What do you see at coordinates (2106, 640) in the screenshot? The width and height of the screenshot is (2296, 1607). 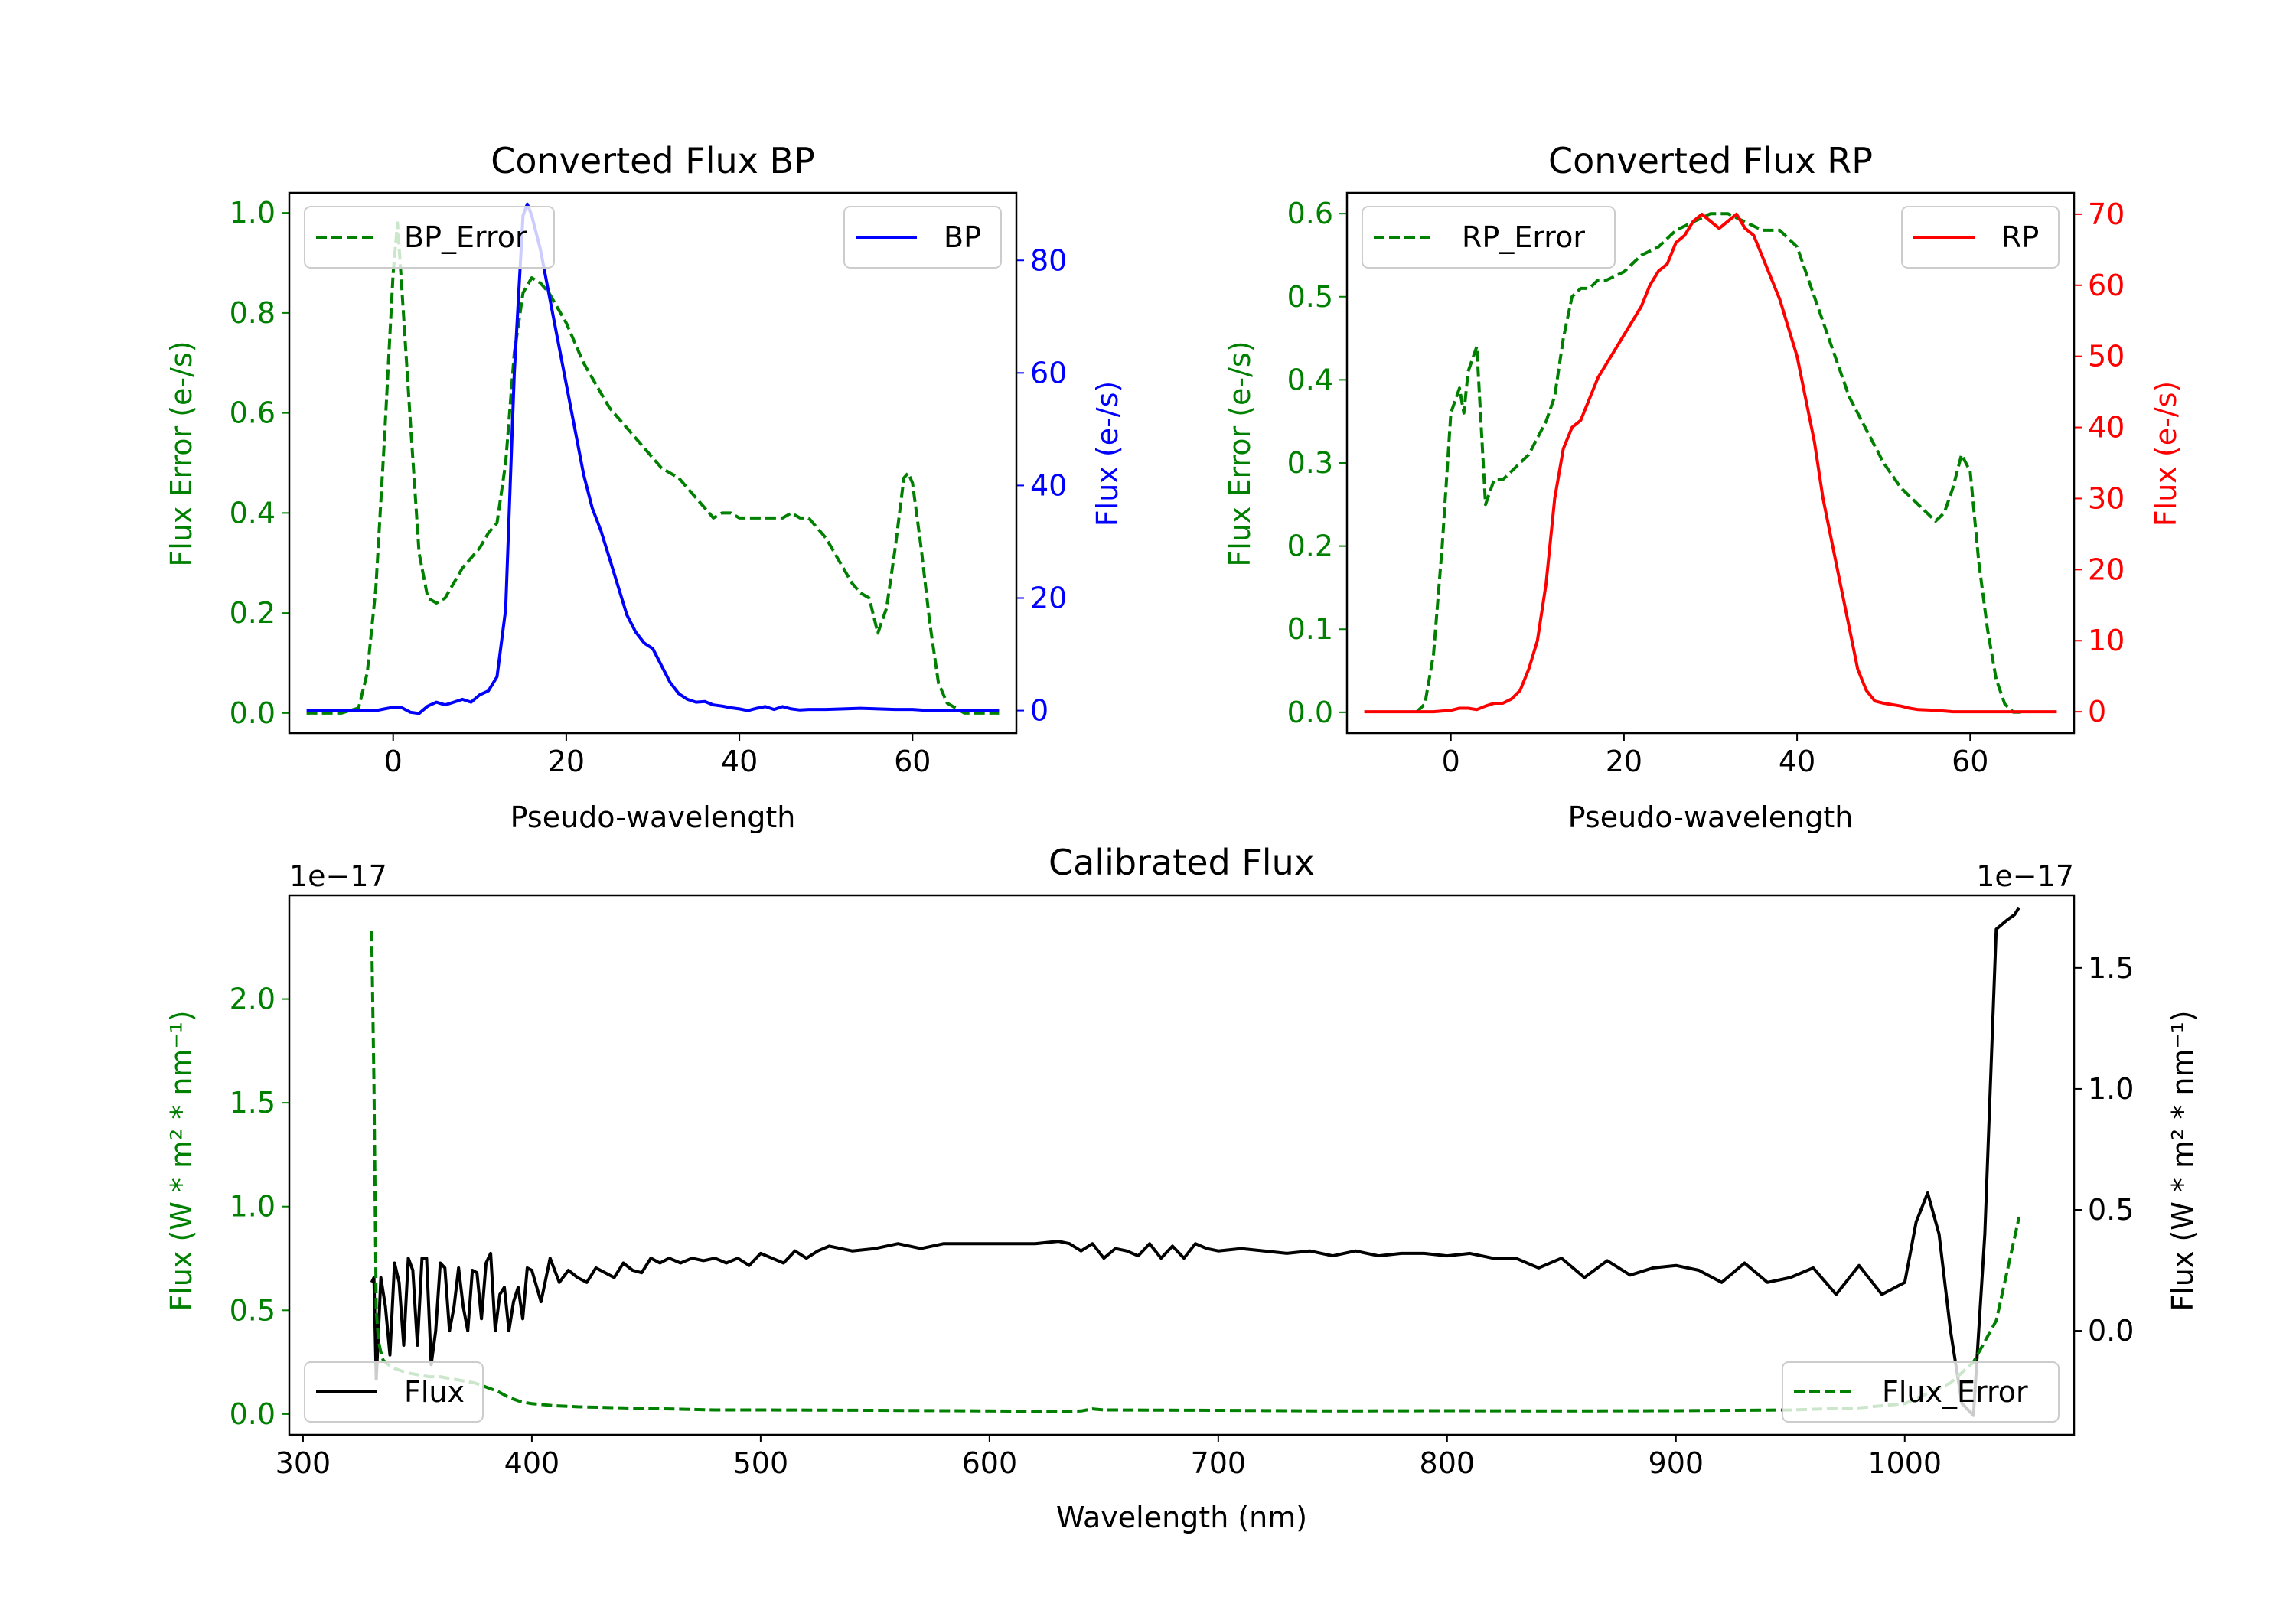 I see `rp-right-tick-label: 10` at bounding box center [2106, 640].